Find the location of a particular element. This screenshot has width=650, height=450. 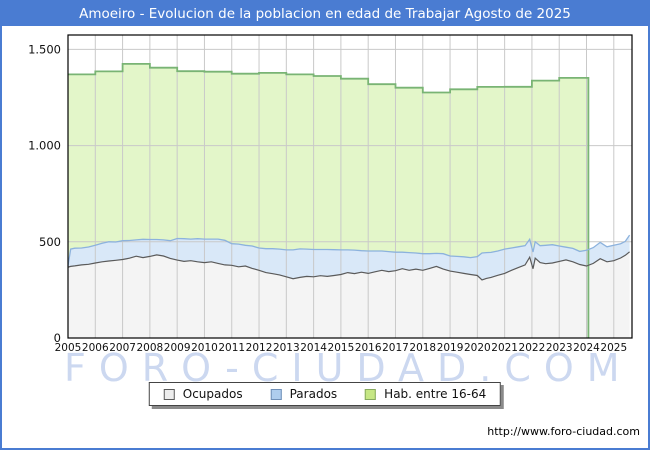

x-axis-tick-label: 2015 is located at coordinates (341, 348).